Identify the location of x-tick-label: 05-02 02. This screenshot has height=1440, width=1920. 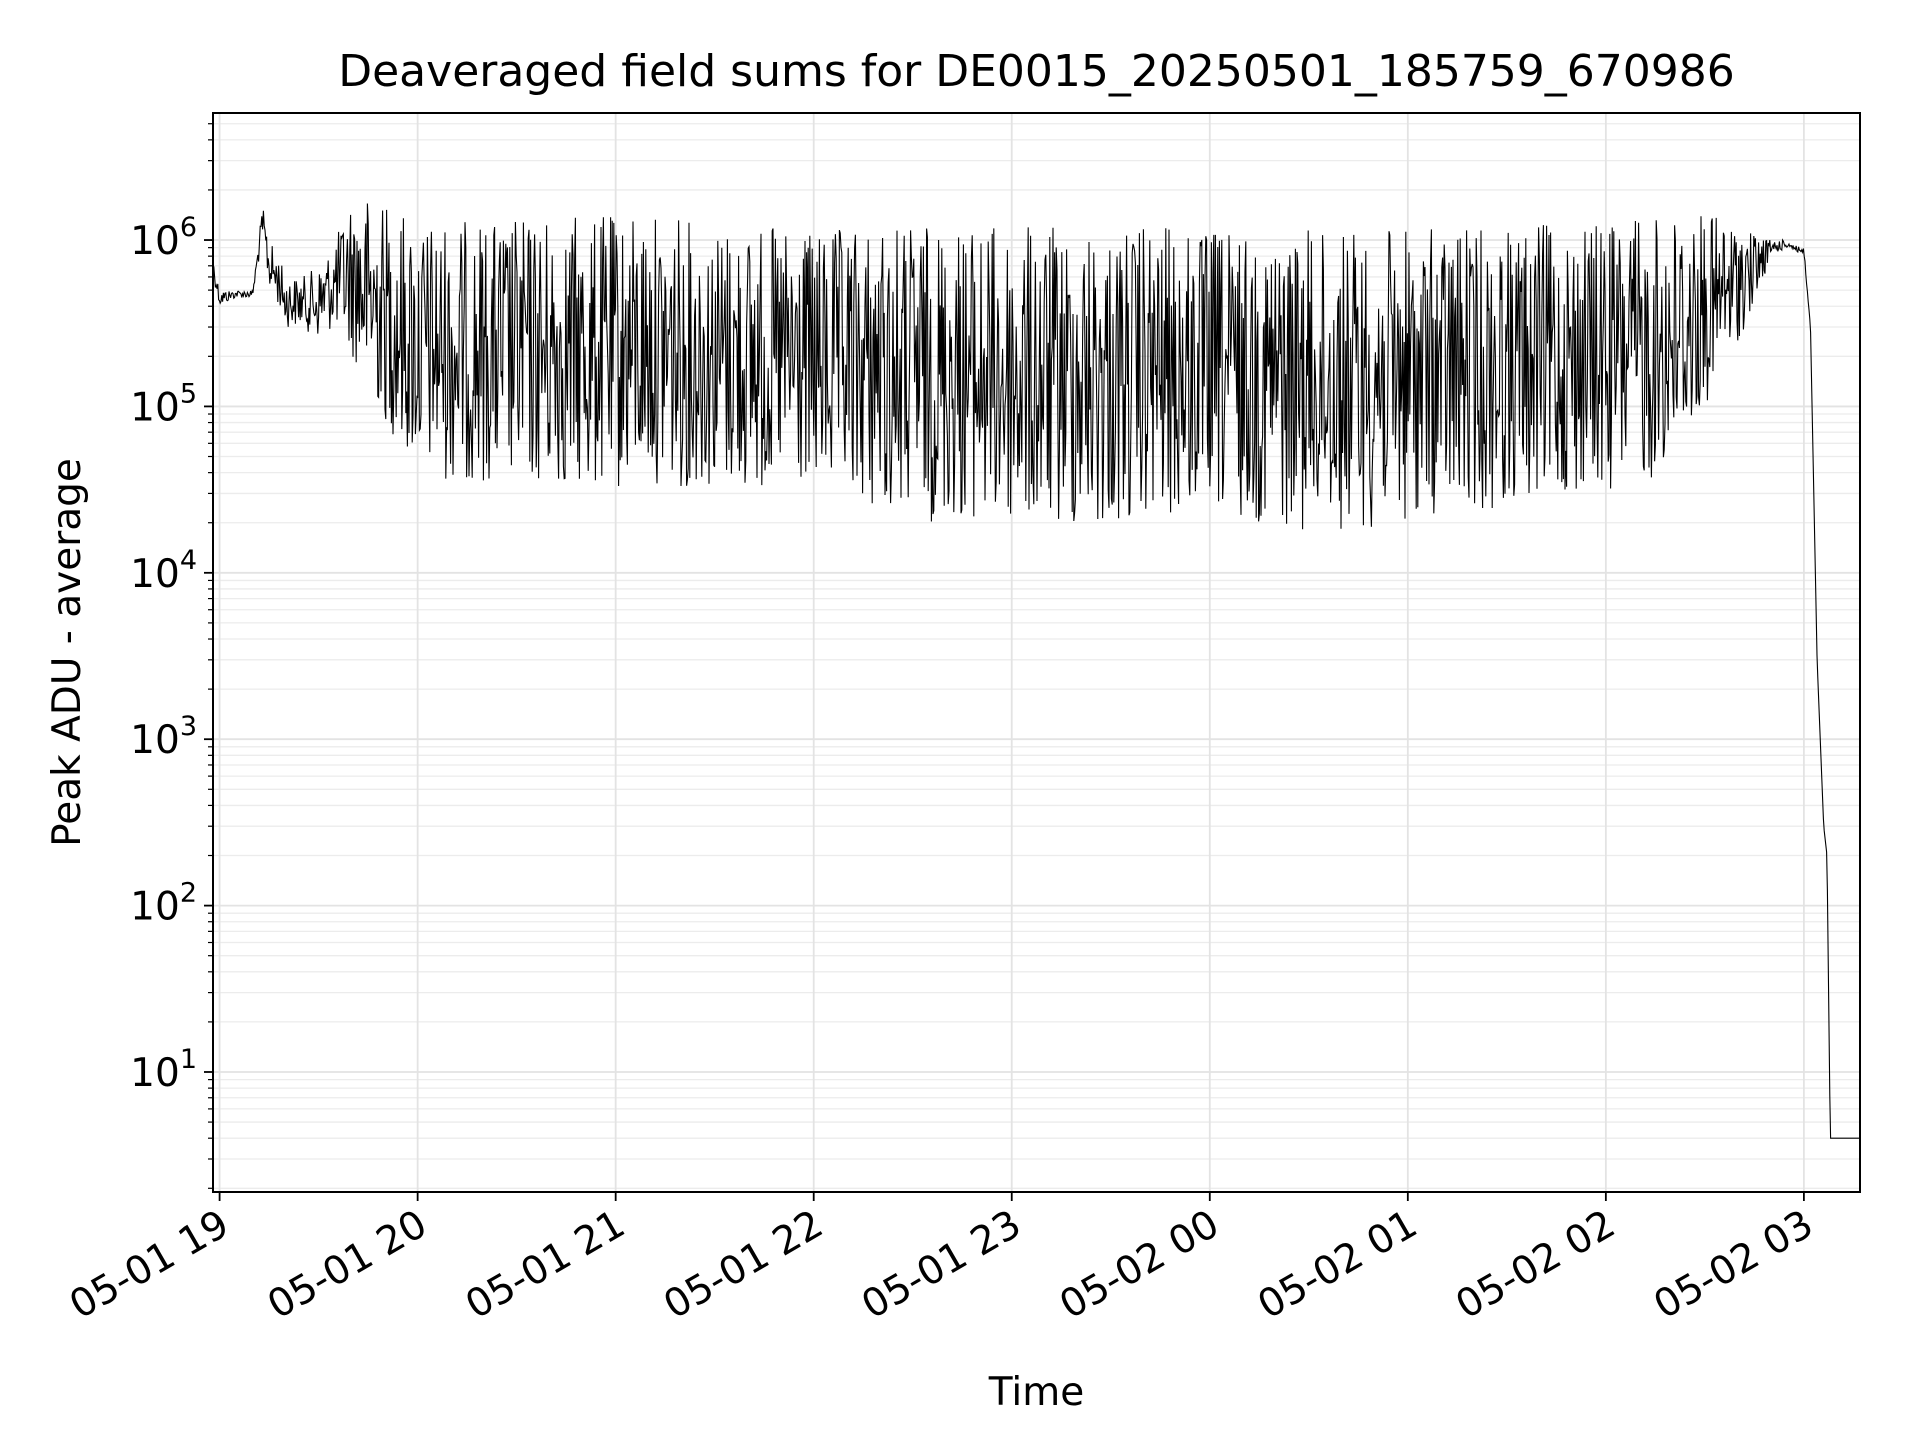
(1535, 1265).